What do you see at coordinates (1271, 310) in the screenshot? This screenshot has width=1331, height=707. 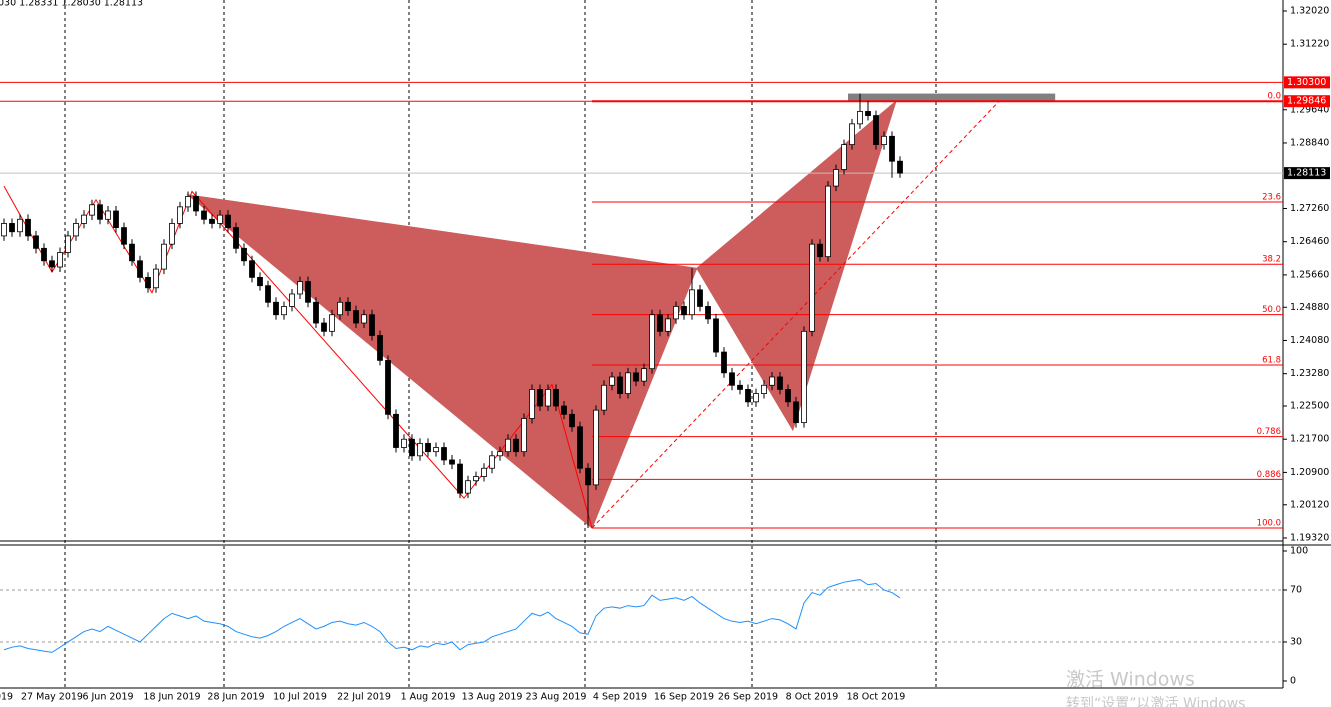 I see `fib-label: 50.0` at bounding box center [1271, 310].